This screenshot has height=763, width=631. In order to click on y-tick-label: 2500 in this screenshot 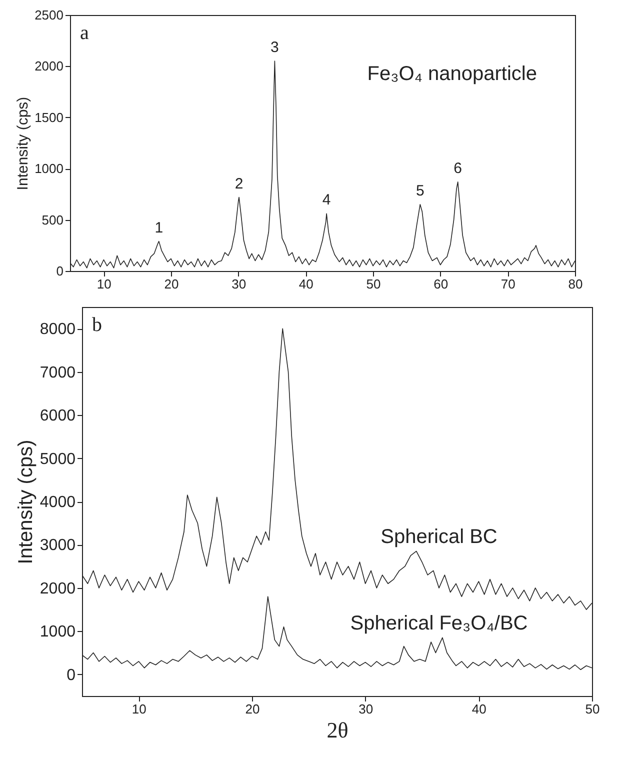, I will do `click(49, 15)`.